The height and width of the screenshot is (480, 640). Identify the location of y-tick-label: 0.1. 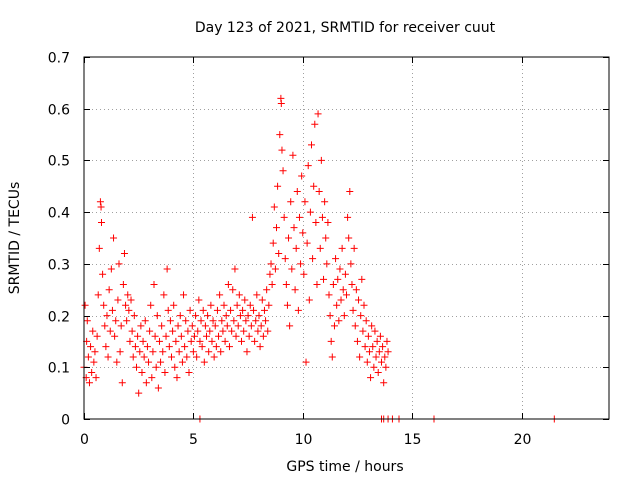
(59, 369).